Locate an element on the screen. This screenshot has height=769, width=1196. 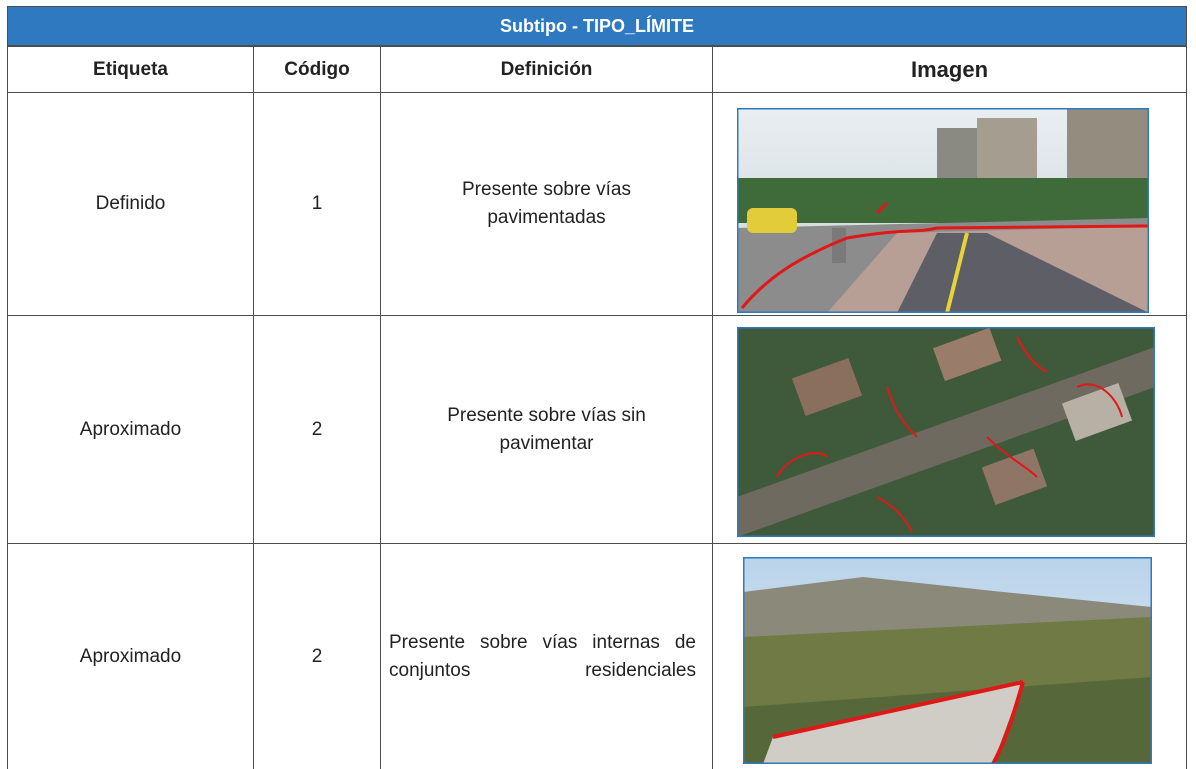
hillside-photo is located at coordinates (947, 660).